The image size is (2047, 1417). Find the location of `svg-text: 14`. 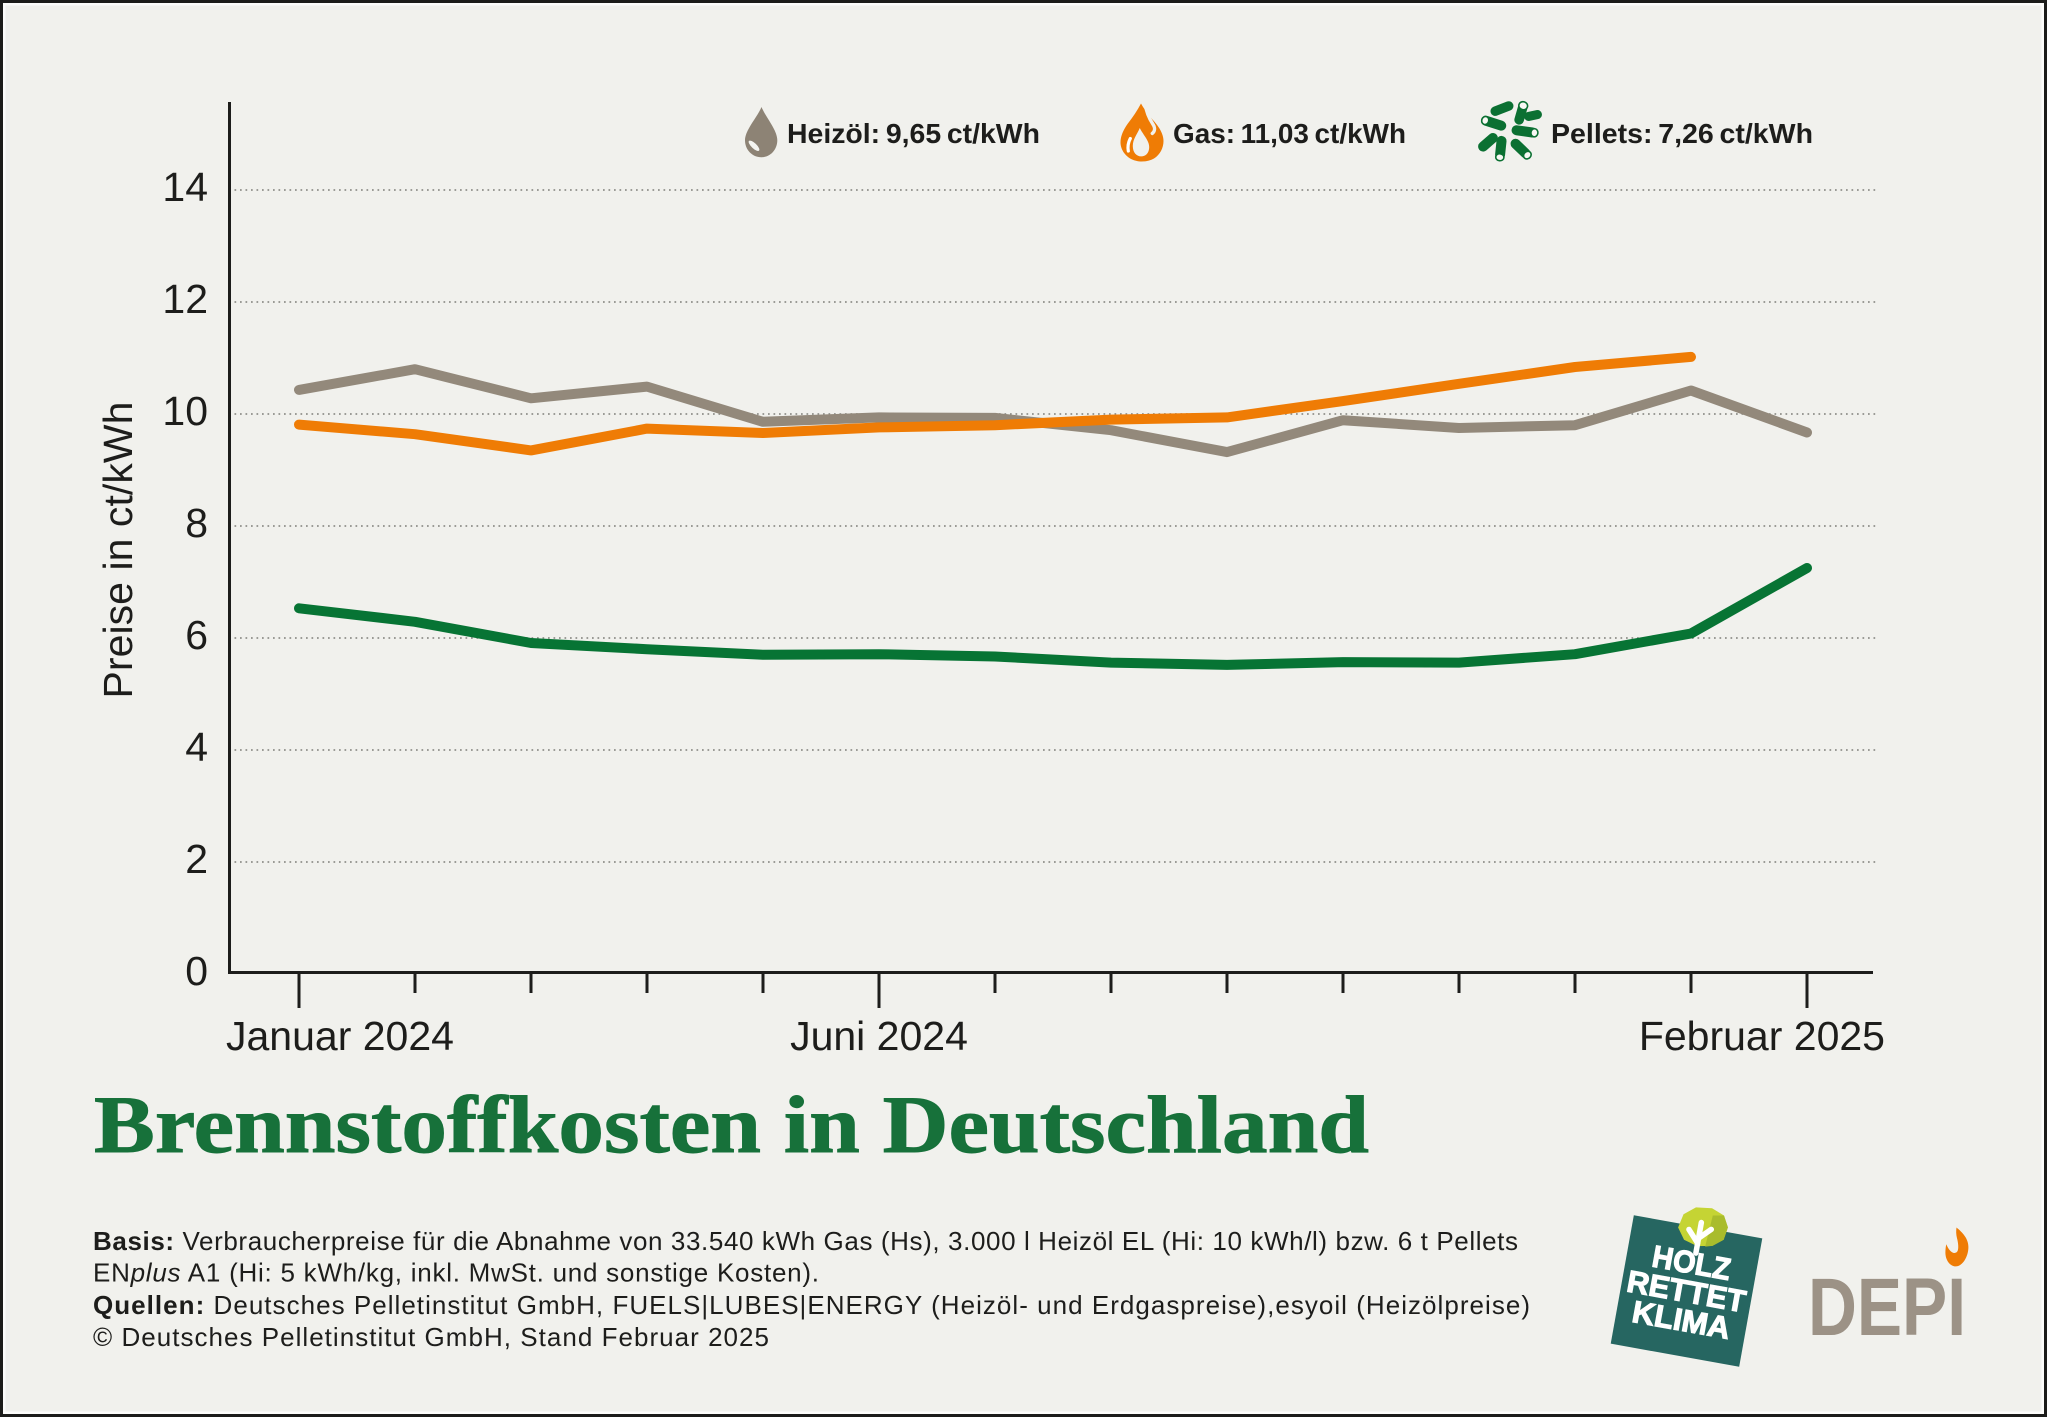

svg-text: 14 is located at coordinates (185, 187).